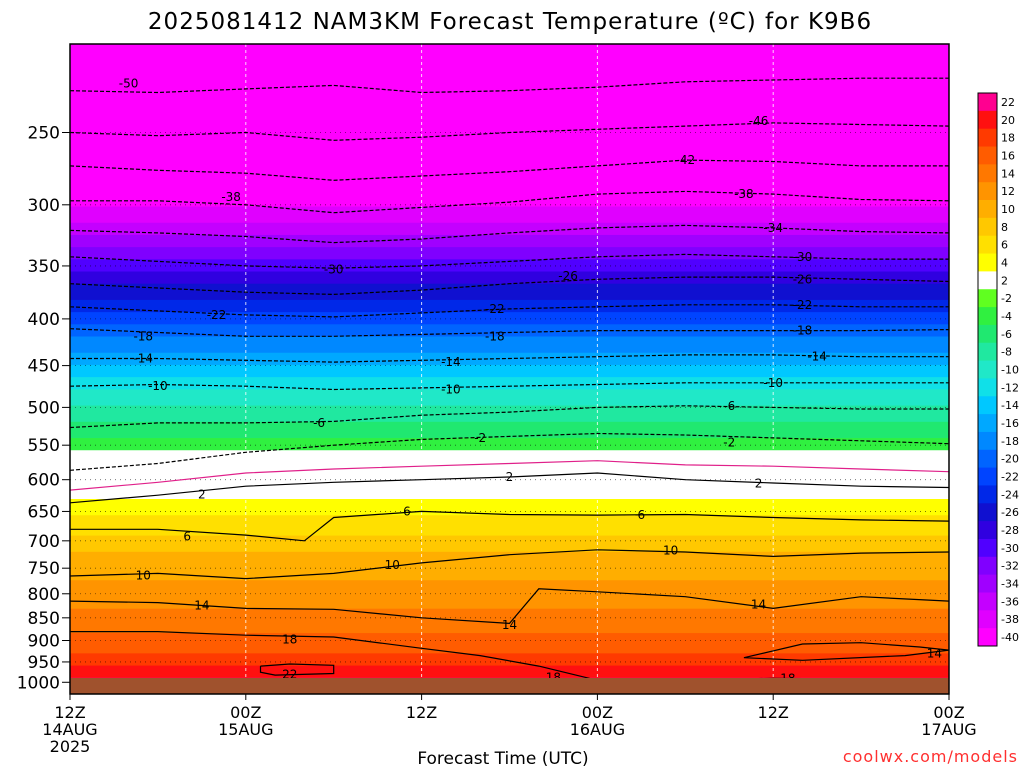 The height and width of the screenshot is (768, 1024). Describe the element at coordinates (1006, 316) in the screenshot. I see `colorbar-label: -4` at that location.